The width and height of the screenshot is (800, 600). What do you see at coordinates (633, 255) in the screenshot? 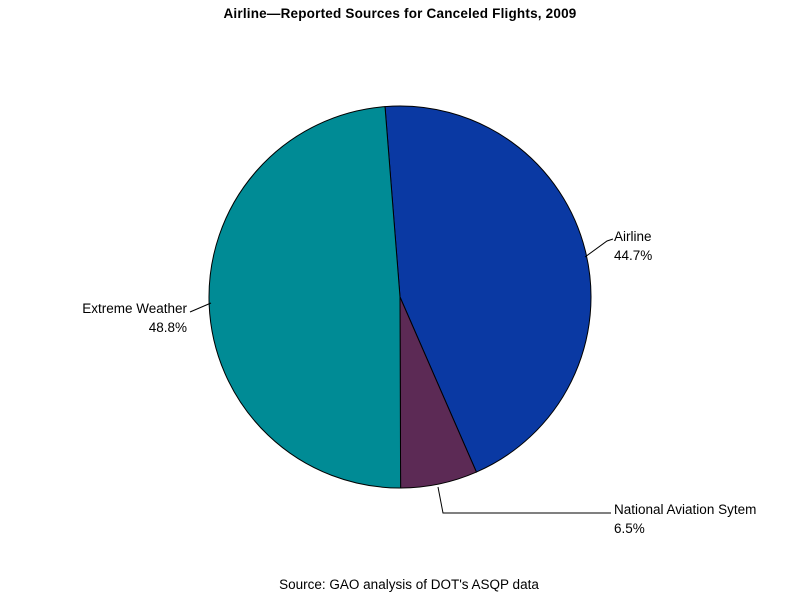
I see `airline-slice-label-pct: 44.7%` at bounding box center [633, 255].